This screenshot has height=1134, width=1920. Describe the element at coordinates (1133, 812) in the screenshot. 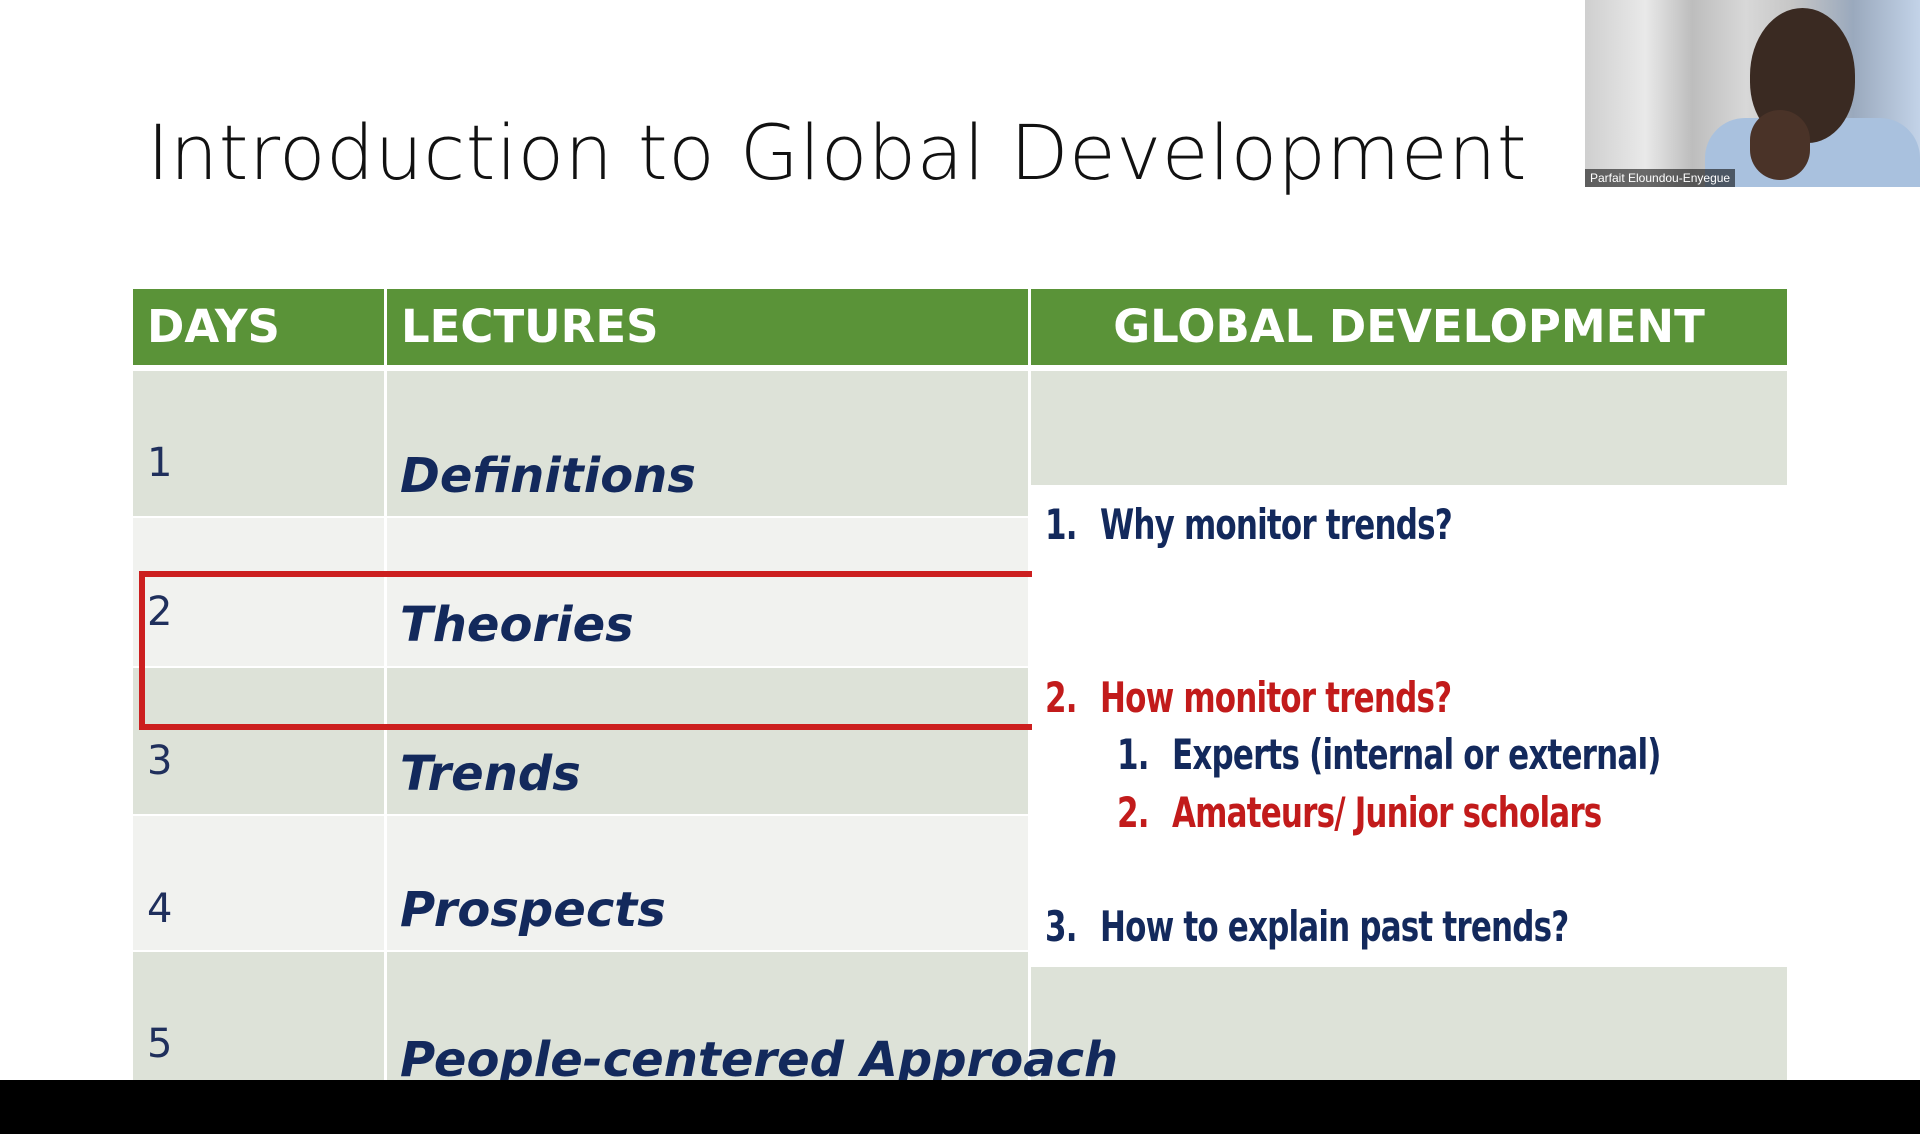

I see `gd-subitem-number: 2.` at that location.